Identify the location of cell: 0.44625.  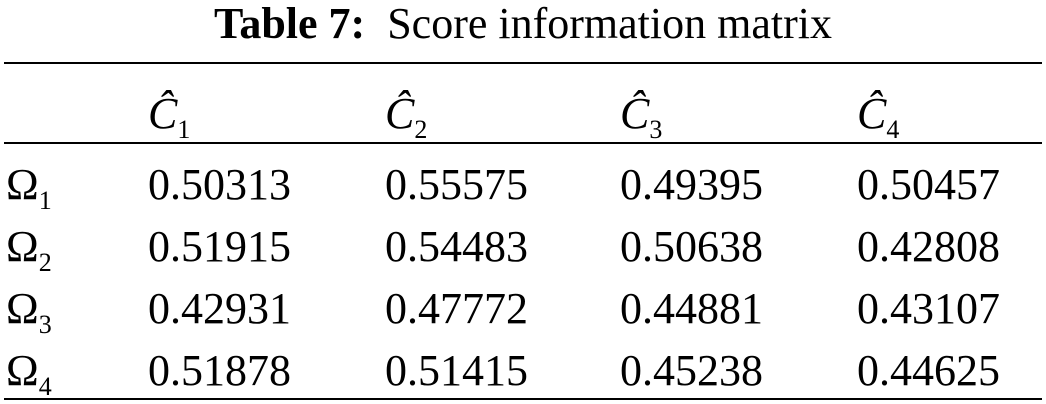
(928, 370).